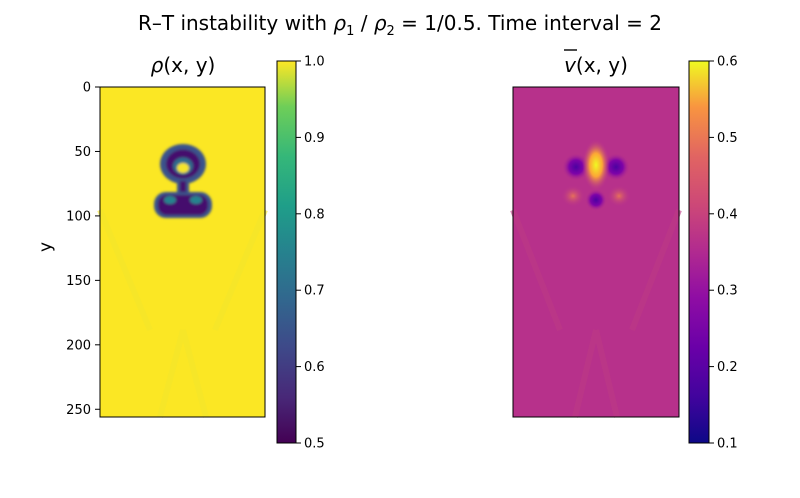  I want to click on colorbar-tick-label: 0.2, so click(727, 367).